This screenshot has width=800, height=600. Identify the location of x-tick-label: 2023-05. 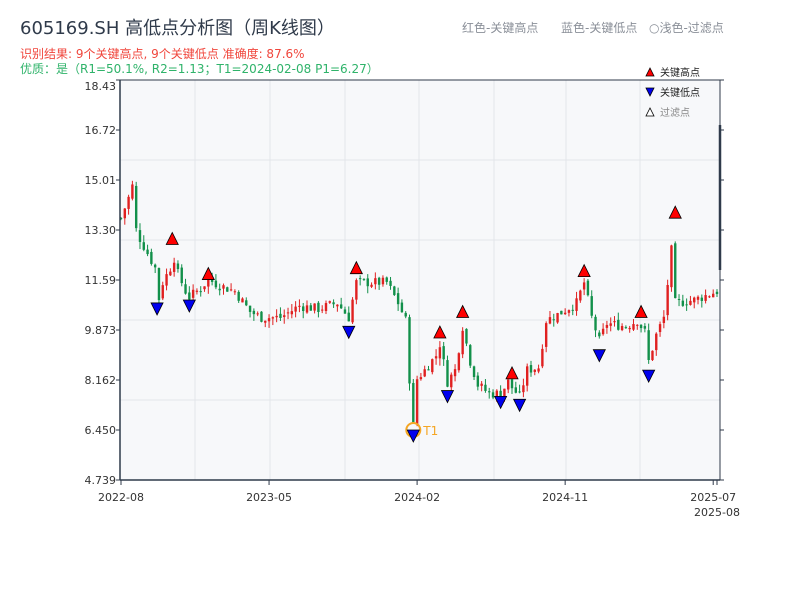
(269, 497).